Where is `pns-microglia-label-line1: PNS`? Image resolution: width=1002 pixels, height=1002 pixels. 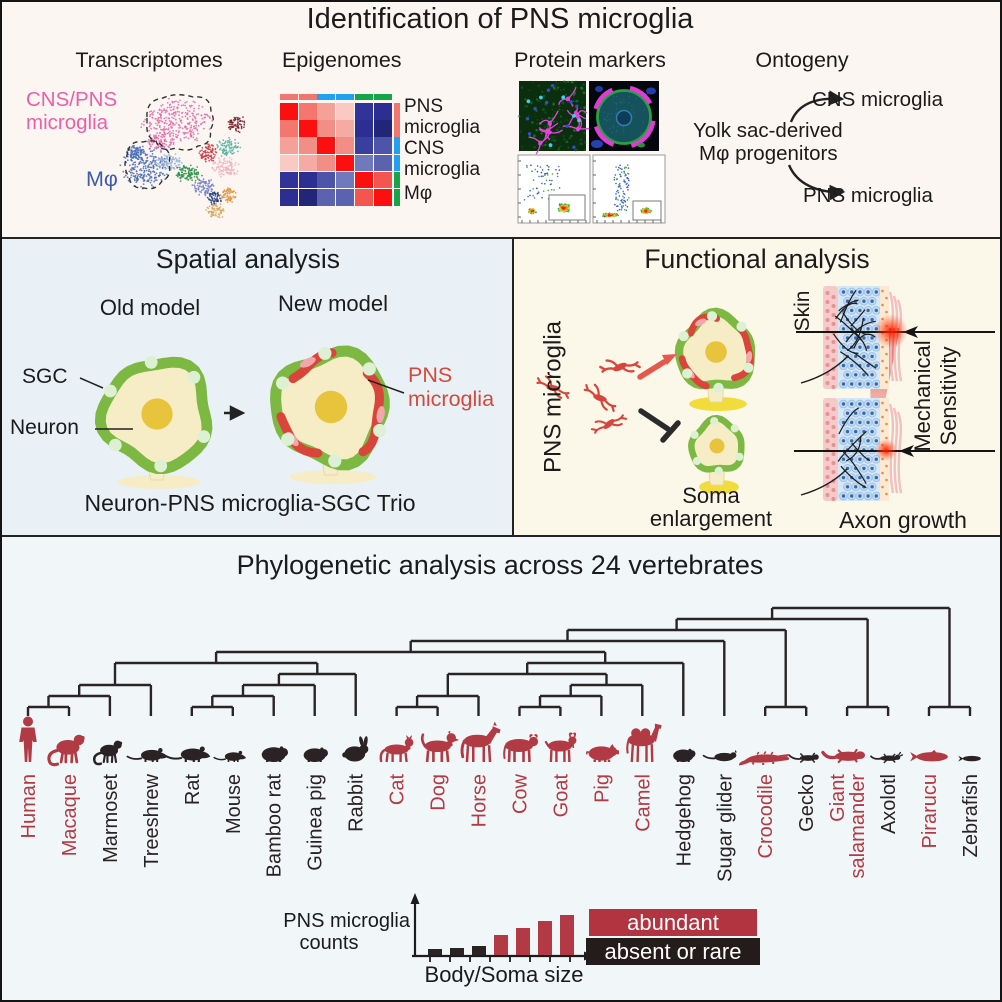 pns-microglia-label-line1: PNS is located at coordinates (430, 375).